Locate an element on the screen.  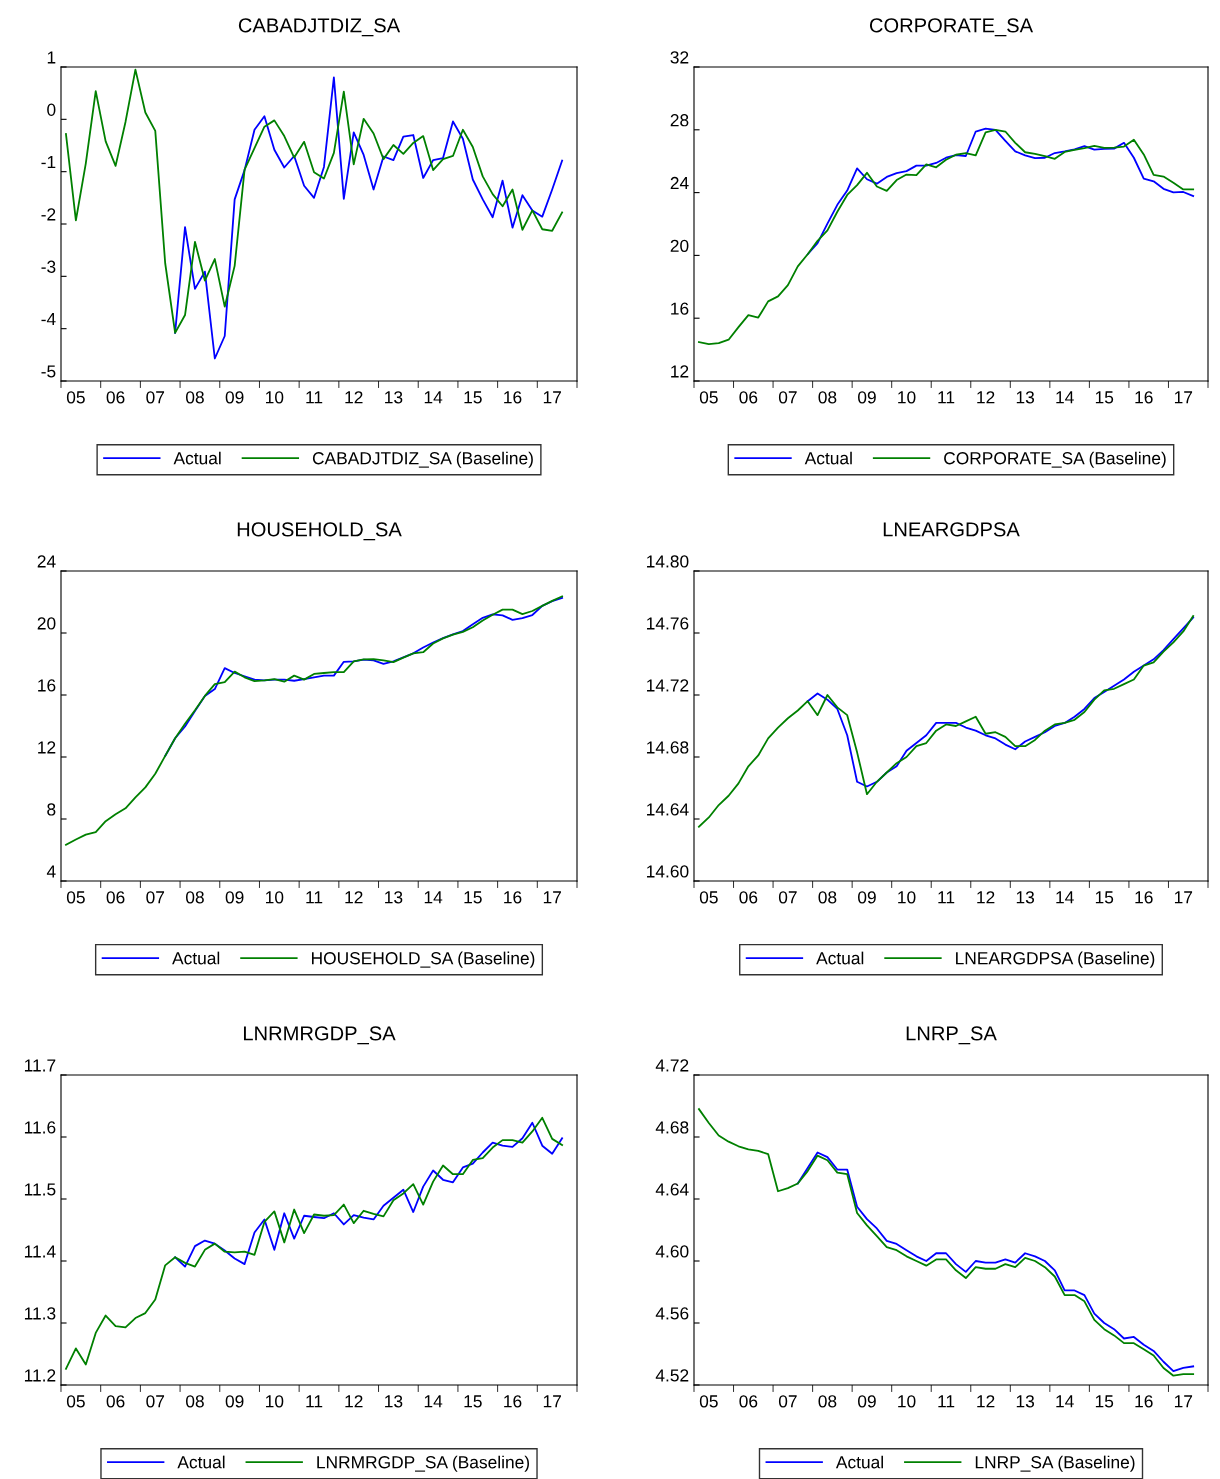
y-tick-label: 32 is located at coordinates (679, 57).